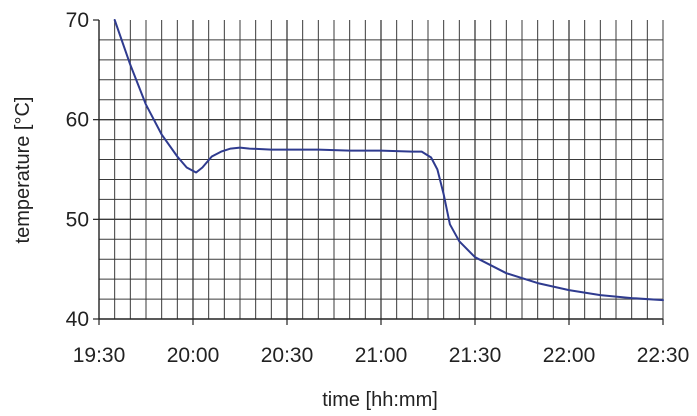  I want to click on x-tick-label: 20:00, so click(193, 355).